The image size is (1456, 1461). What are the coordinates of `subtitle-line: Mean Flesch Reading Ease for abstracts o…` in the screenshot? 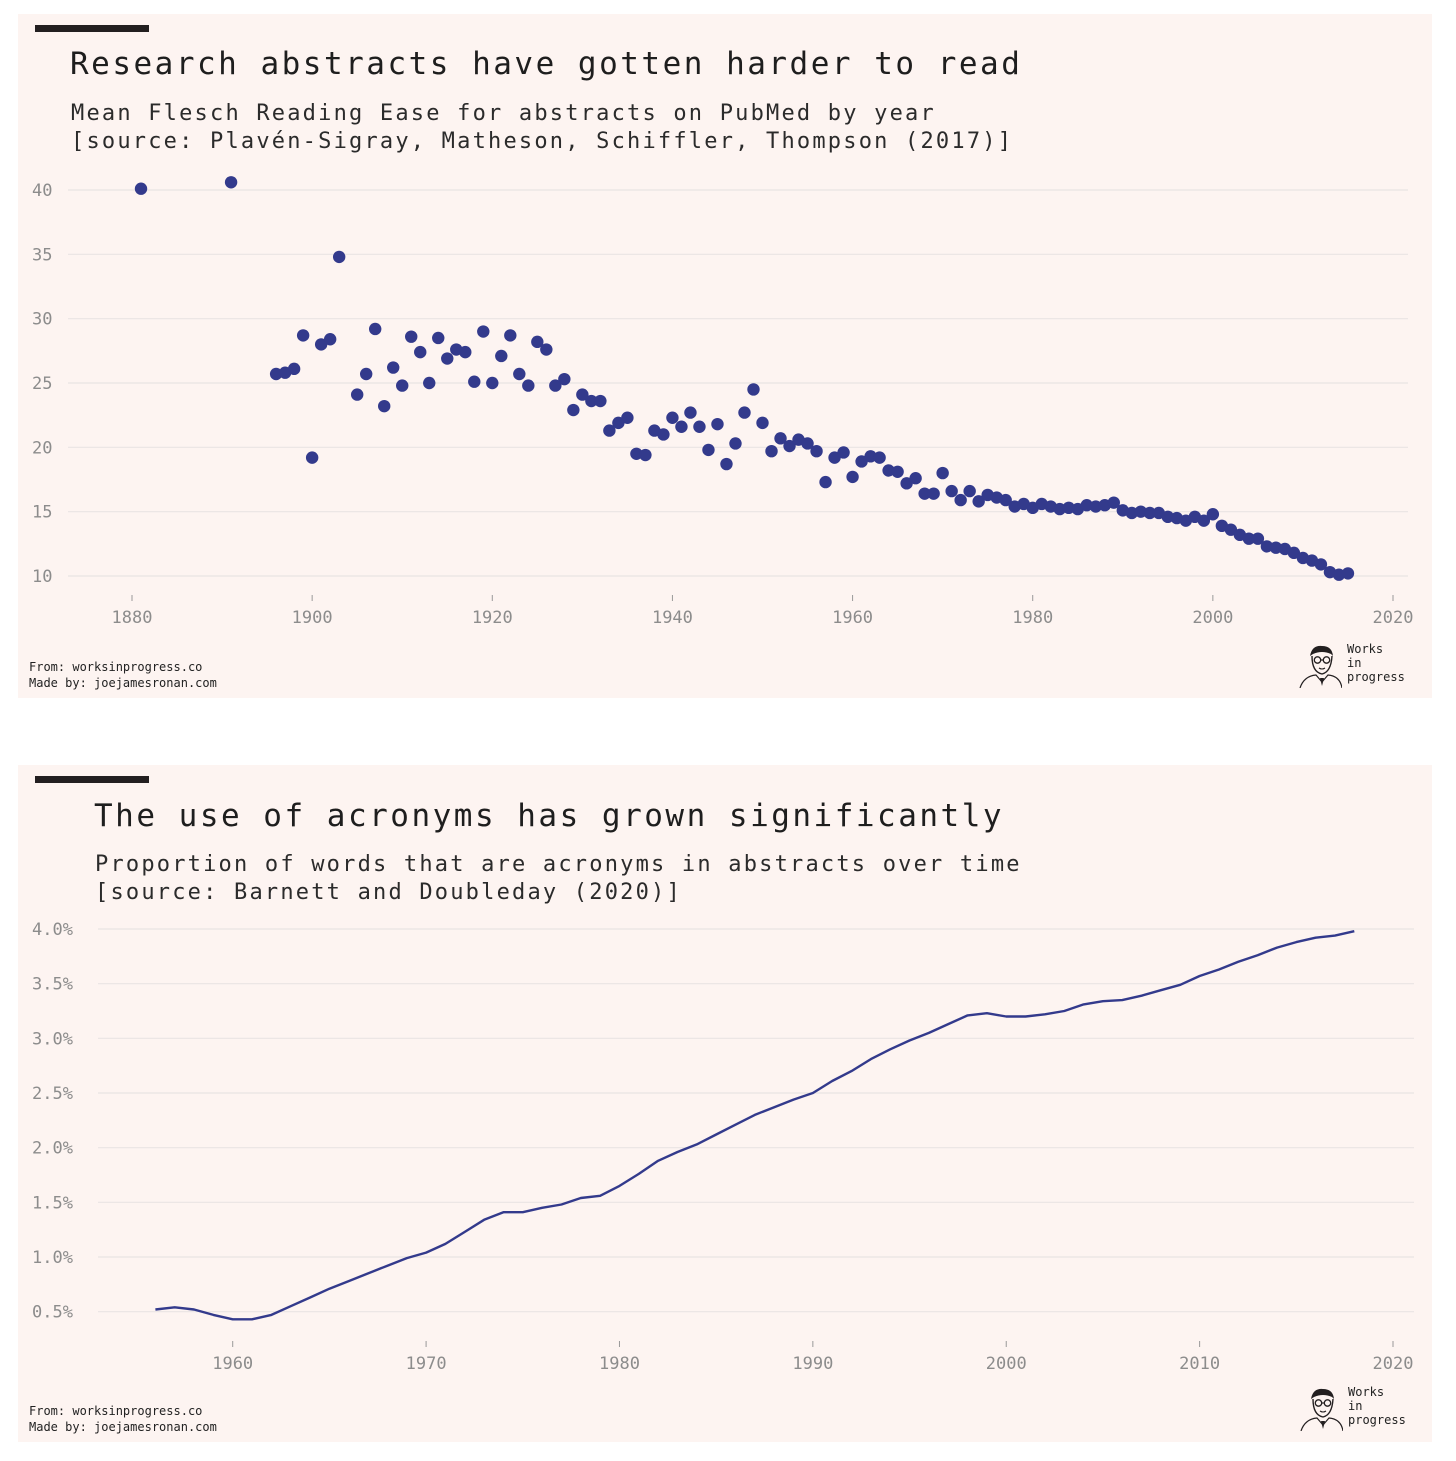 It's located at (503, 113).